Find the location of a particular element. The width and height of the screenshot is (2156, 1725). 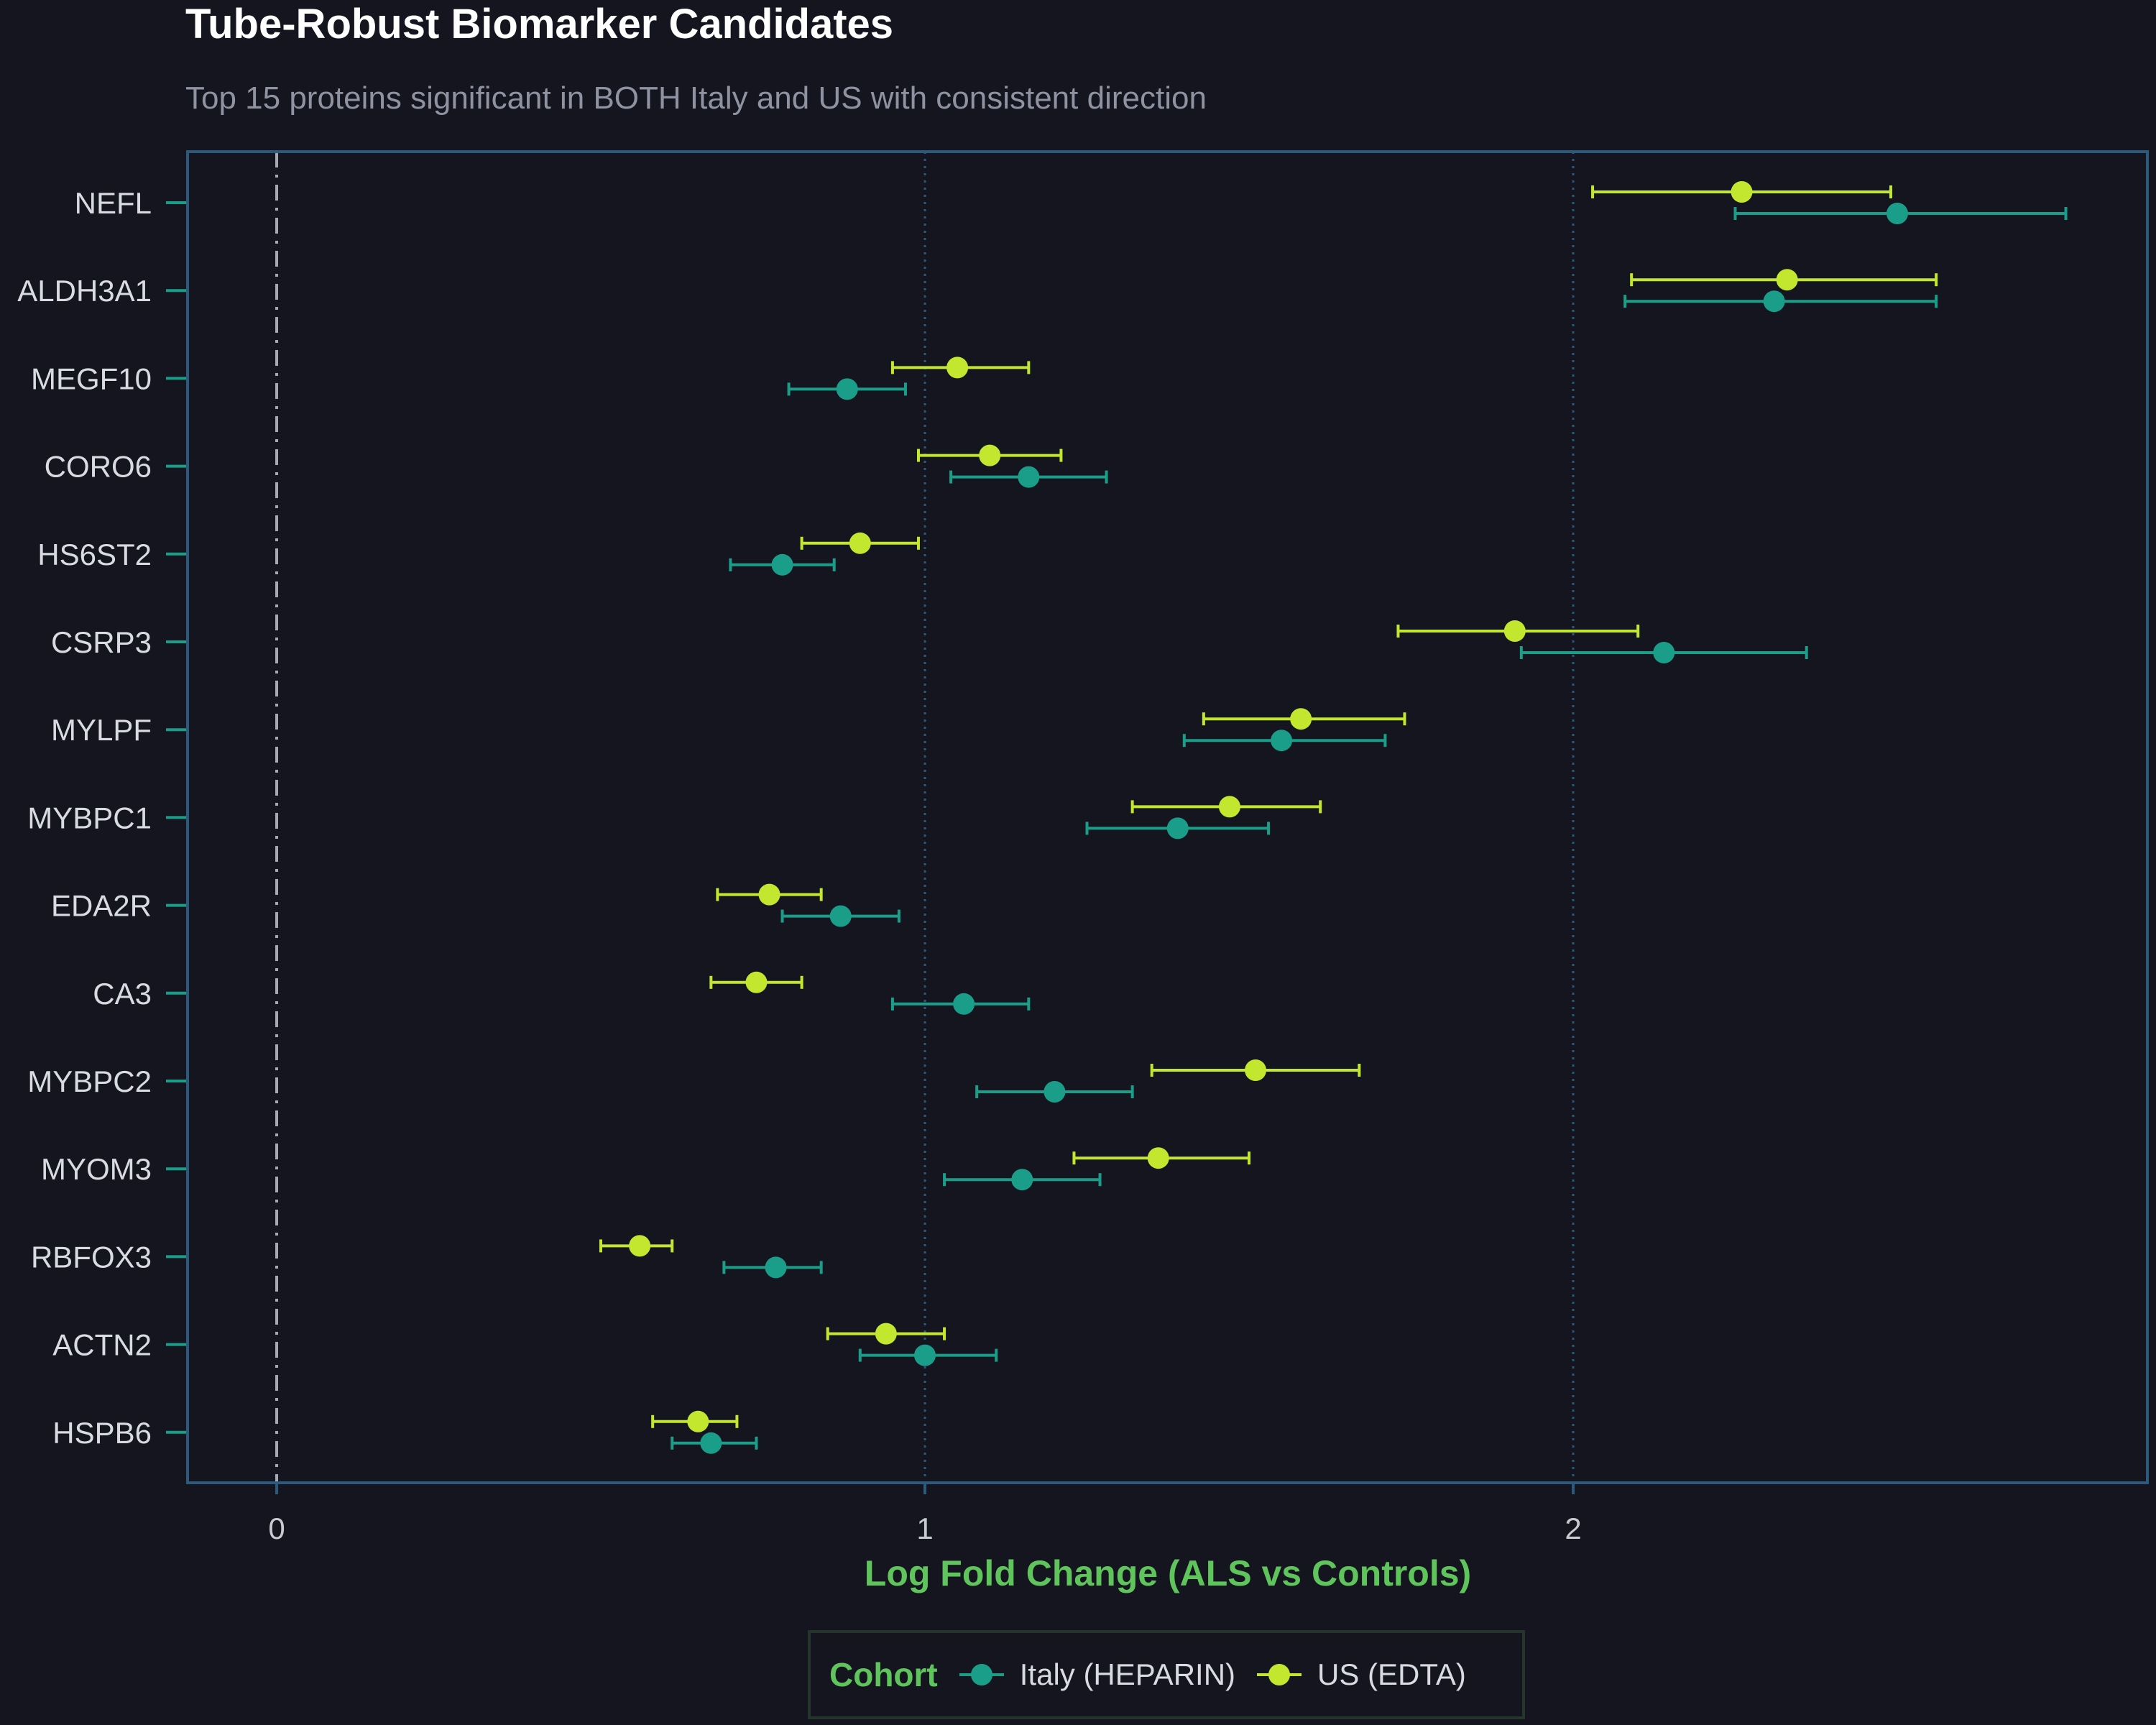

legend-key-italy is located at coordinates (981, 1674).